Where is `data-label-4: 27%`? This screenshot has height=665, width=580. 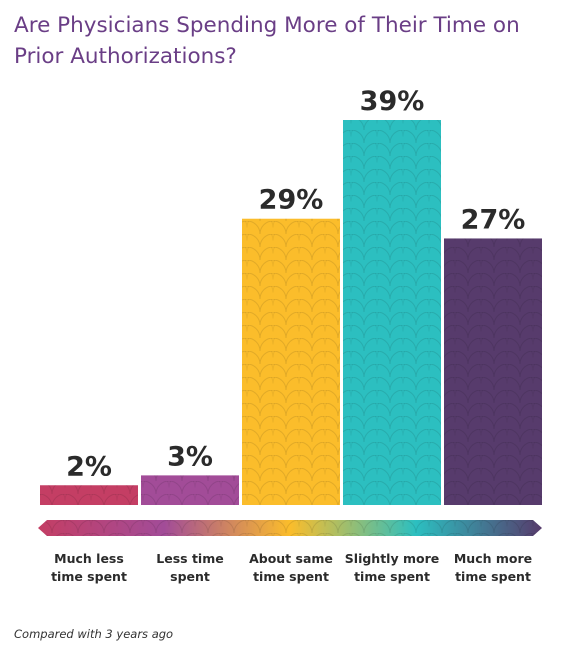 data-label-4: 27% is located at coordinates (493, 219).